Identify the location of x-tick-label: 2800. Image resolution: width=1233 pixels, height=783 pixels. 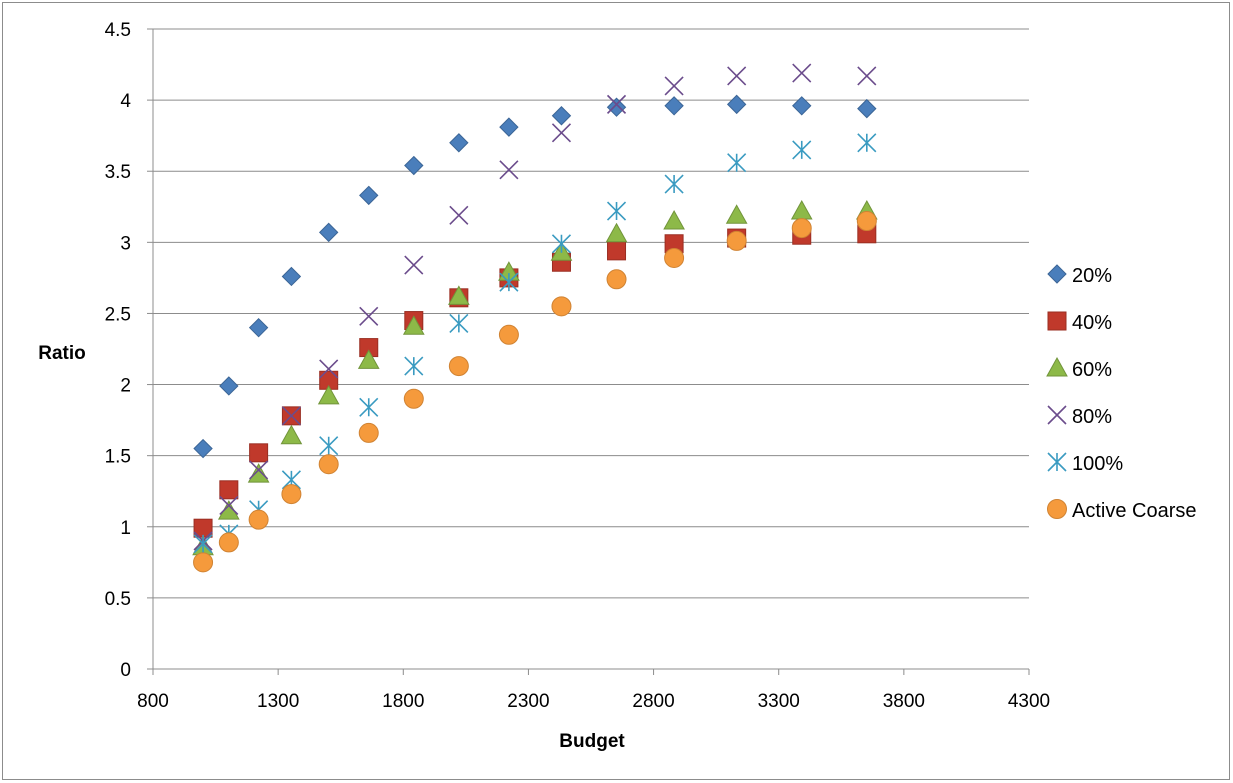
(653, 701).